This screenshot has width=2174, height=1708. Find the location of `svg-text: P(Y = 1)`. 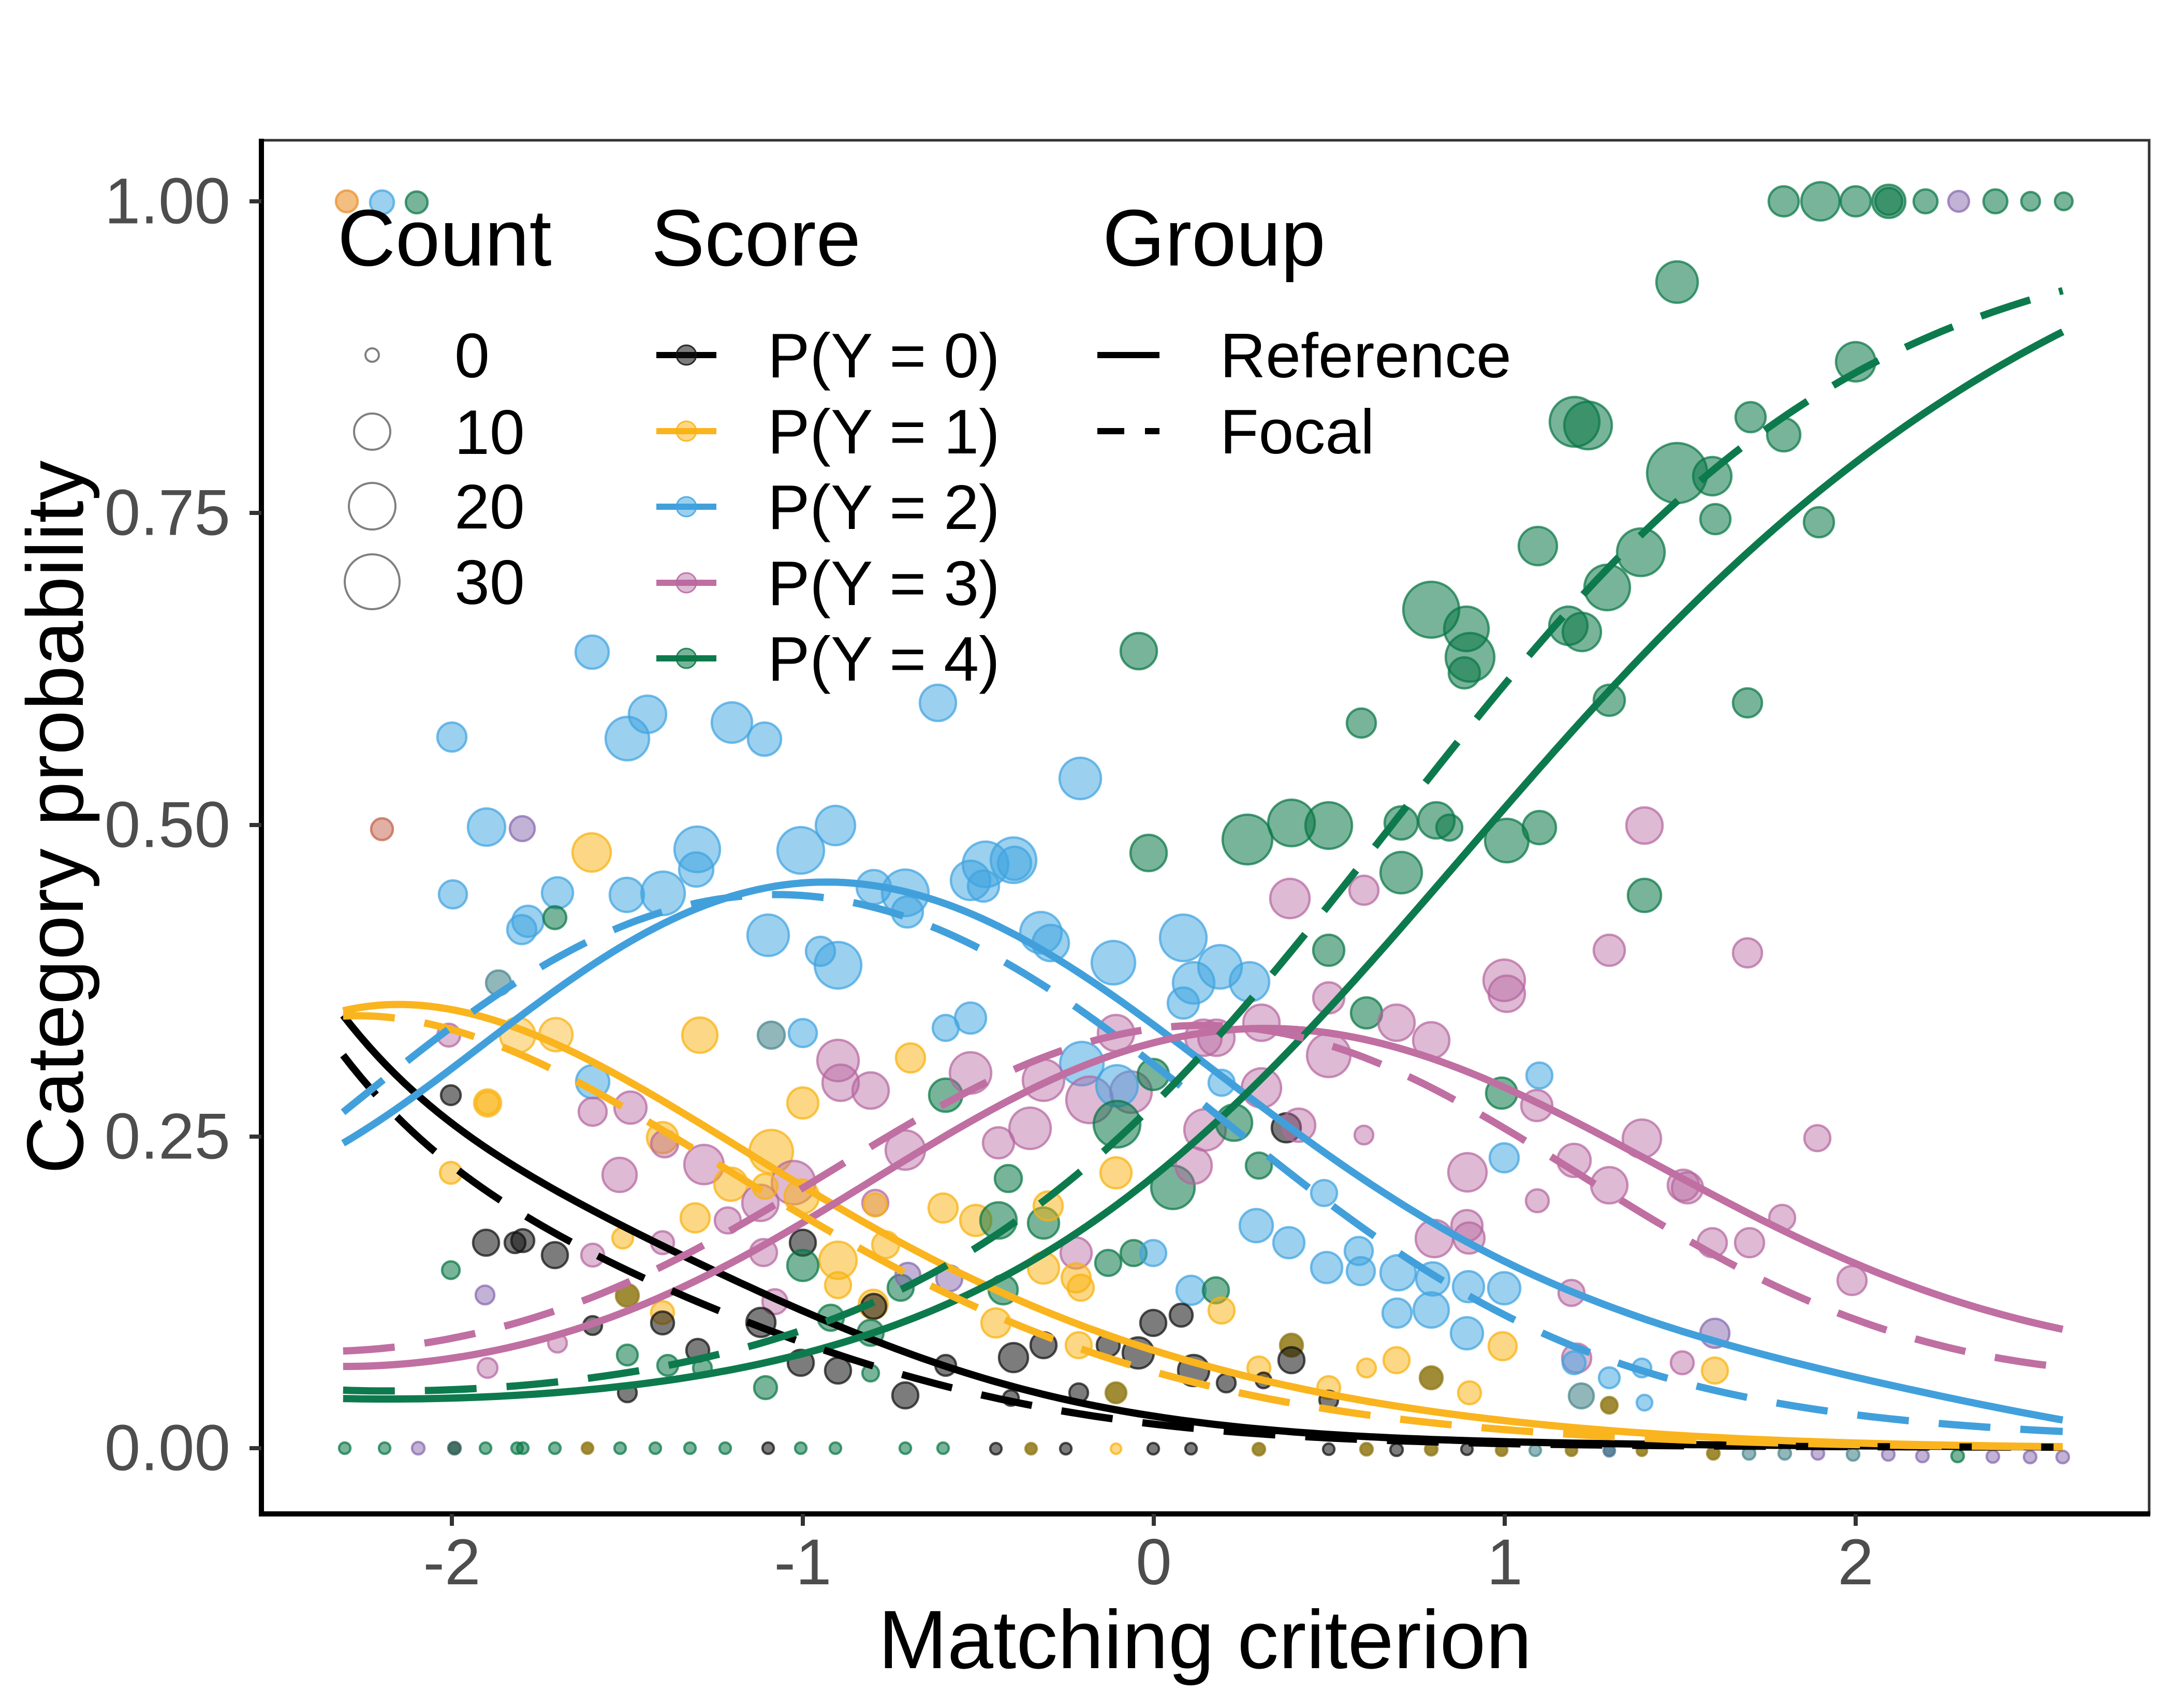

svg-text: P(Y = 1) is located at coordinates (884, 431).